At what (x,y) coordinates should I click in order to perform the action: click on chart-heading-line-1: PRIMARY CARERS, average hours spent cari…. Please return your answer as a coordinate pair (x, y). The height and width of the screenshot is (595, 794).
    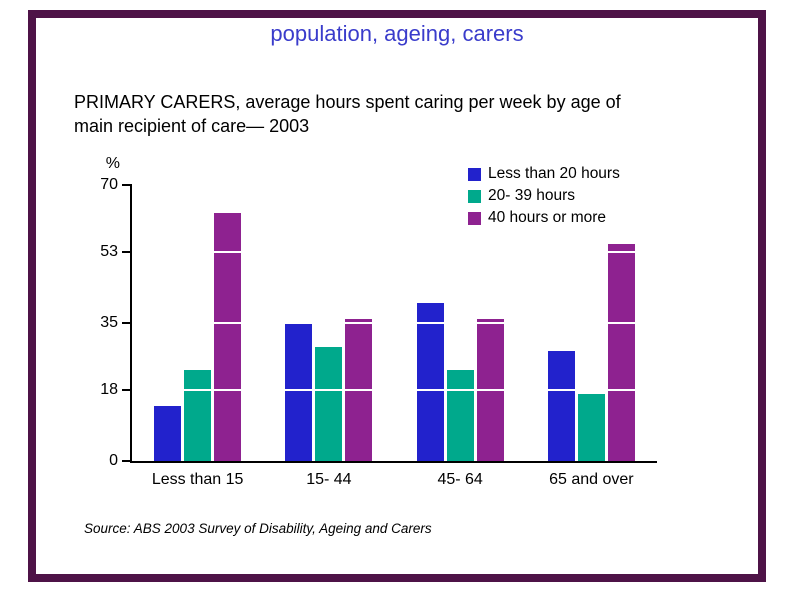
    Looking at the image, I should click on (347, 102).